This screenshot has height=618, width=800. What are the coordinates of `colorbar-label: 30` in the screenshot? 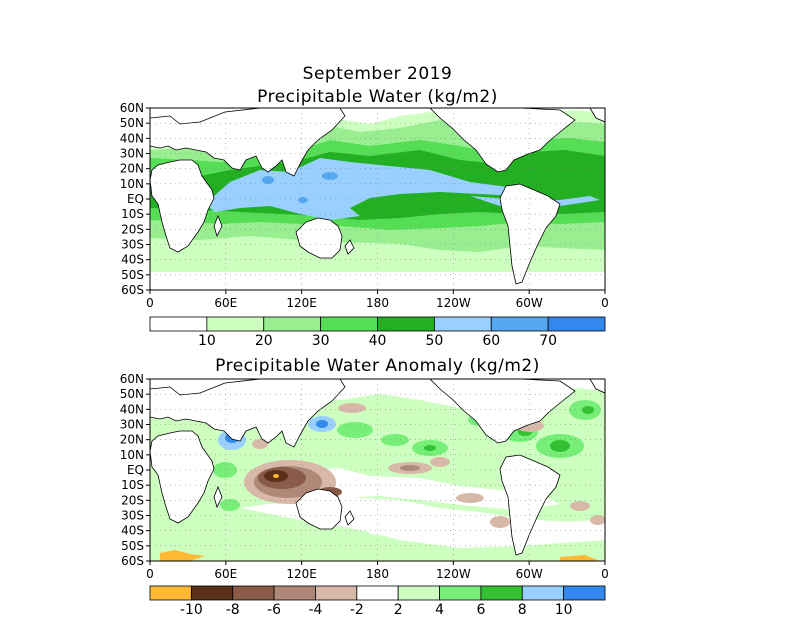 It's located at (321, 341).